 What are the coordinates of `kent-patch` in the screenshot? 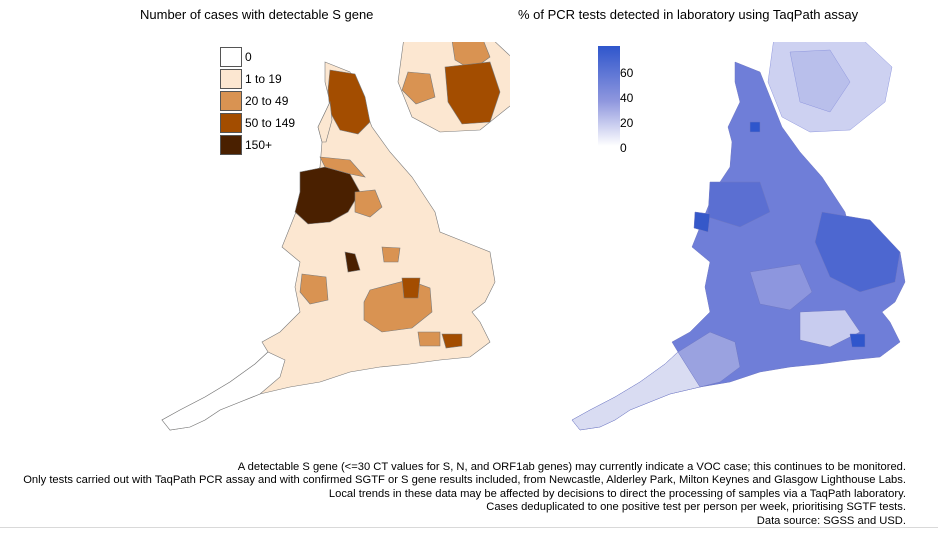 It's located at (452, 341).